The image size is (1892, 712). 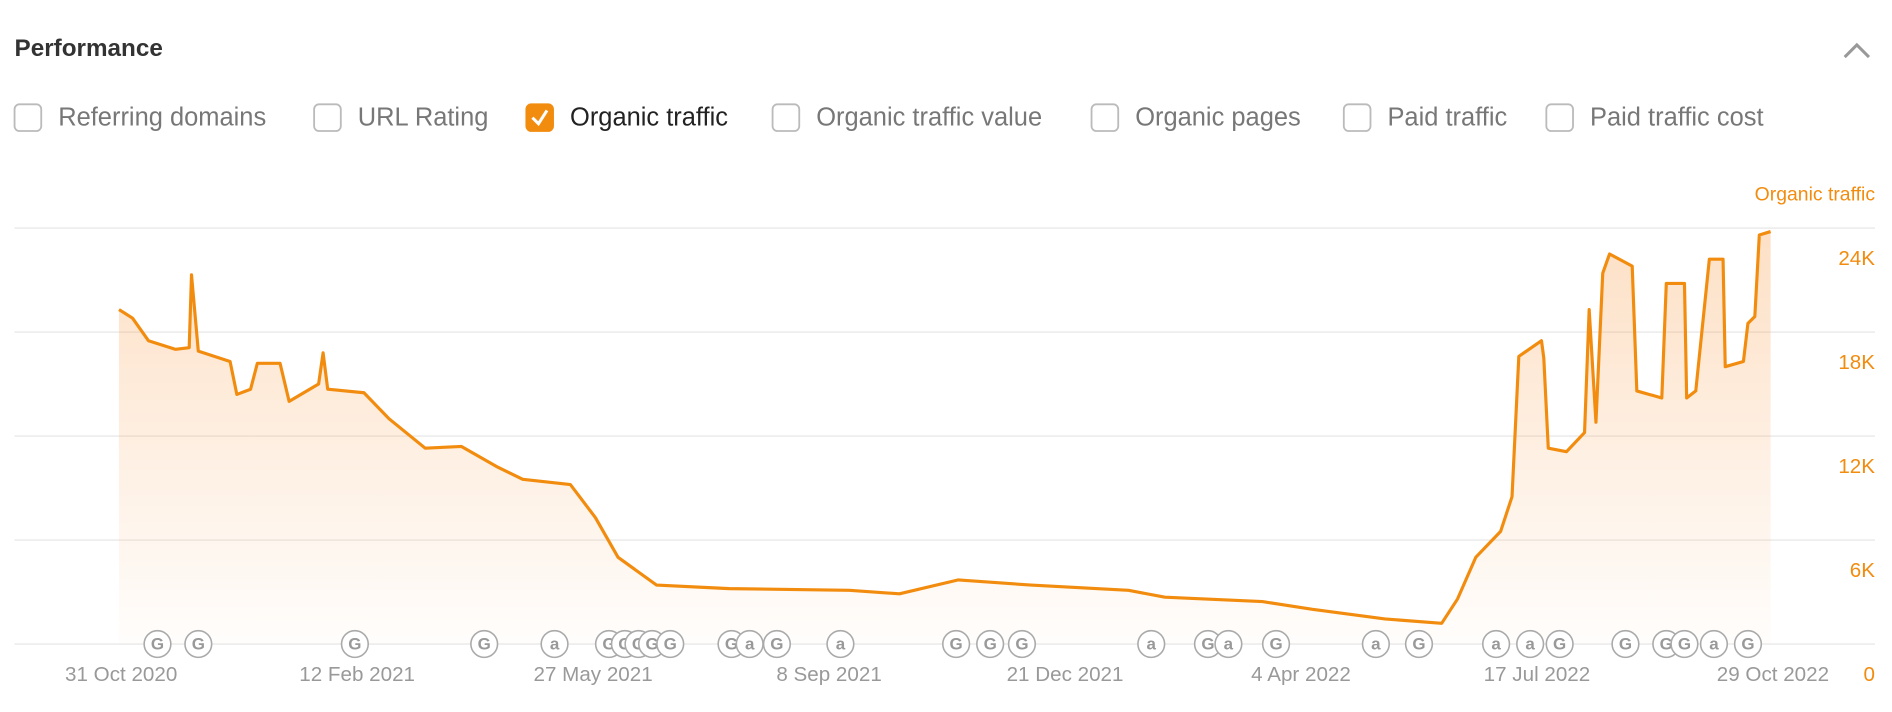 I want to click on panel-title: Performance, so click(x=89, y=48).